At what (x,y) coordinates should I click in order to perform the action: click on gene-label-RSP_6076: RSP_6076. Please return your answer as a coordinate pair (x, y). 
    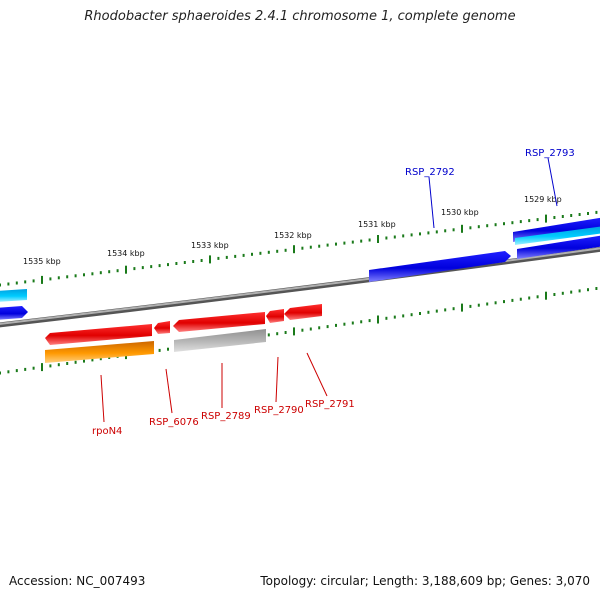
    Looking at the image, I should click on (174, 422).